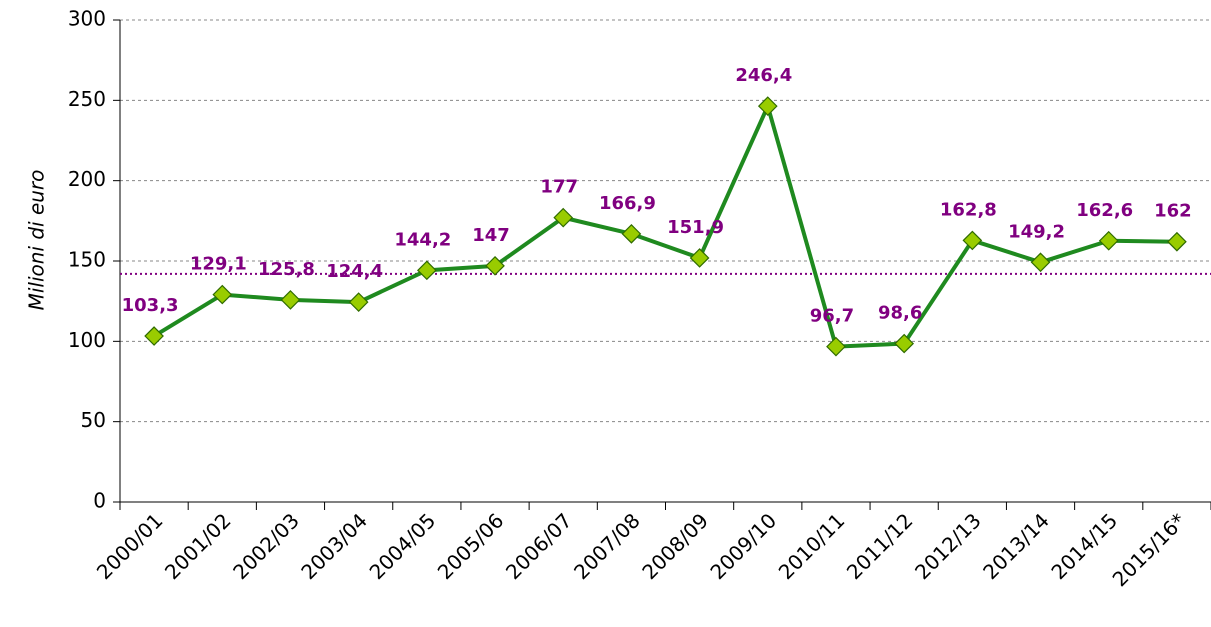  Describe the element at coordinates (1016, 546) in the screenshot. I see `x-tick-label: 2013/14` at that location.